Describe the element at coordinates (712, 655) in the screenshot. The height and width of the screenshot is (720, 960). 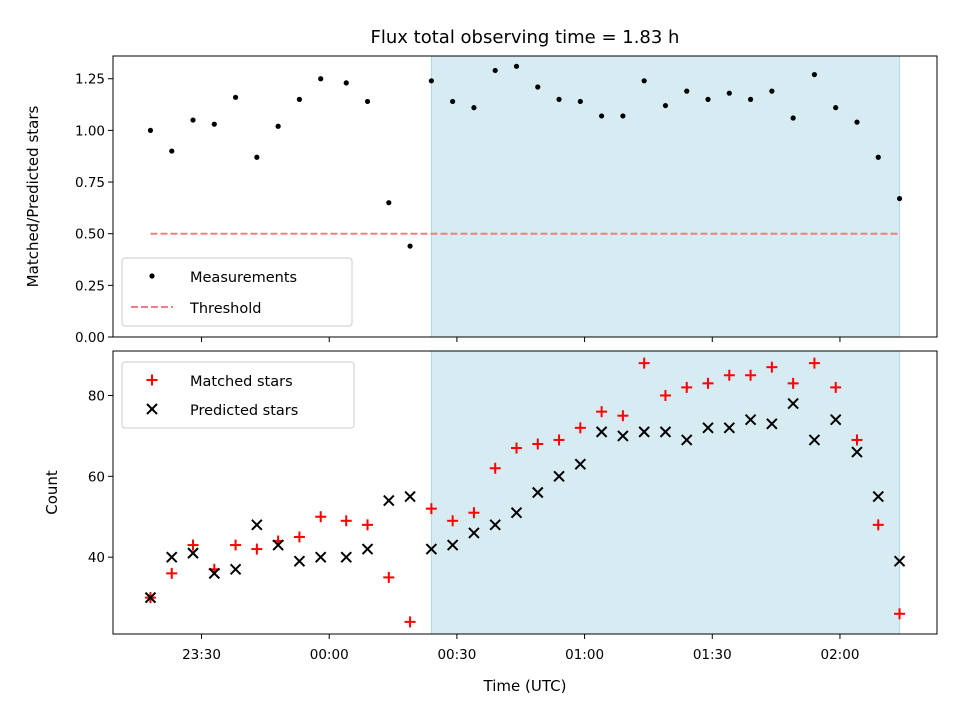
I see `xtick-label: 01:30` at that location.